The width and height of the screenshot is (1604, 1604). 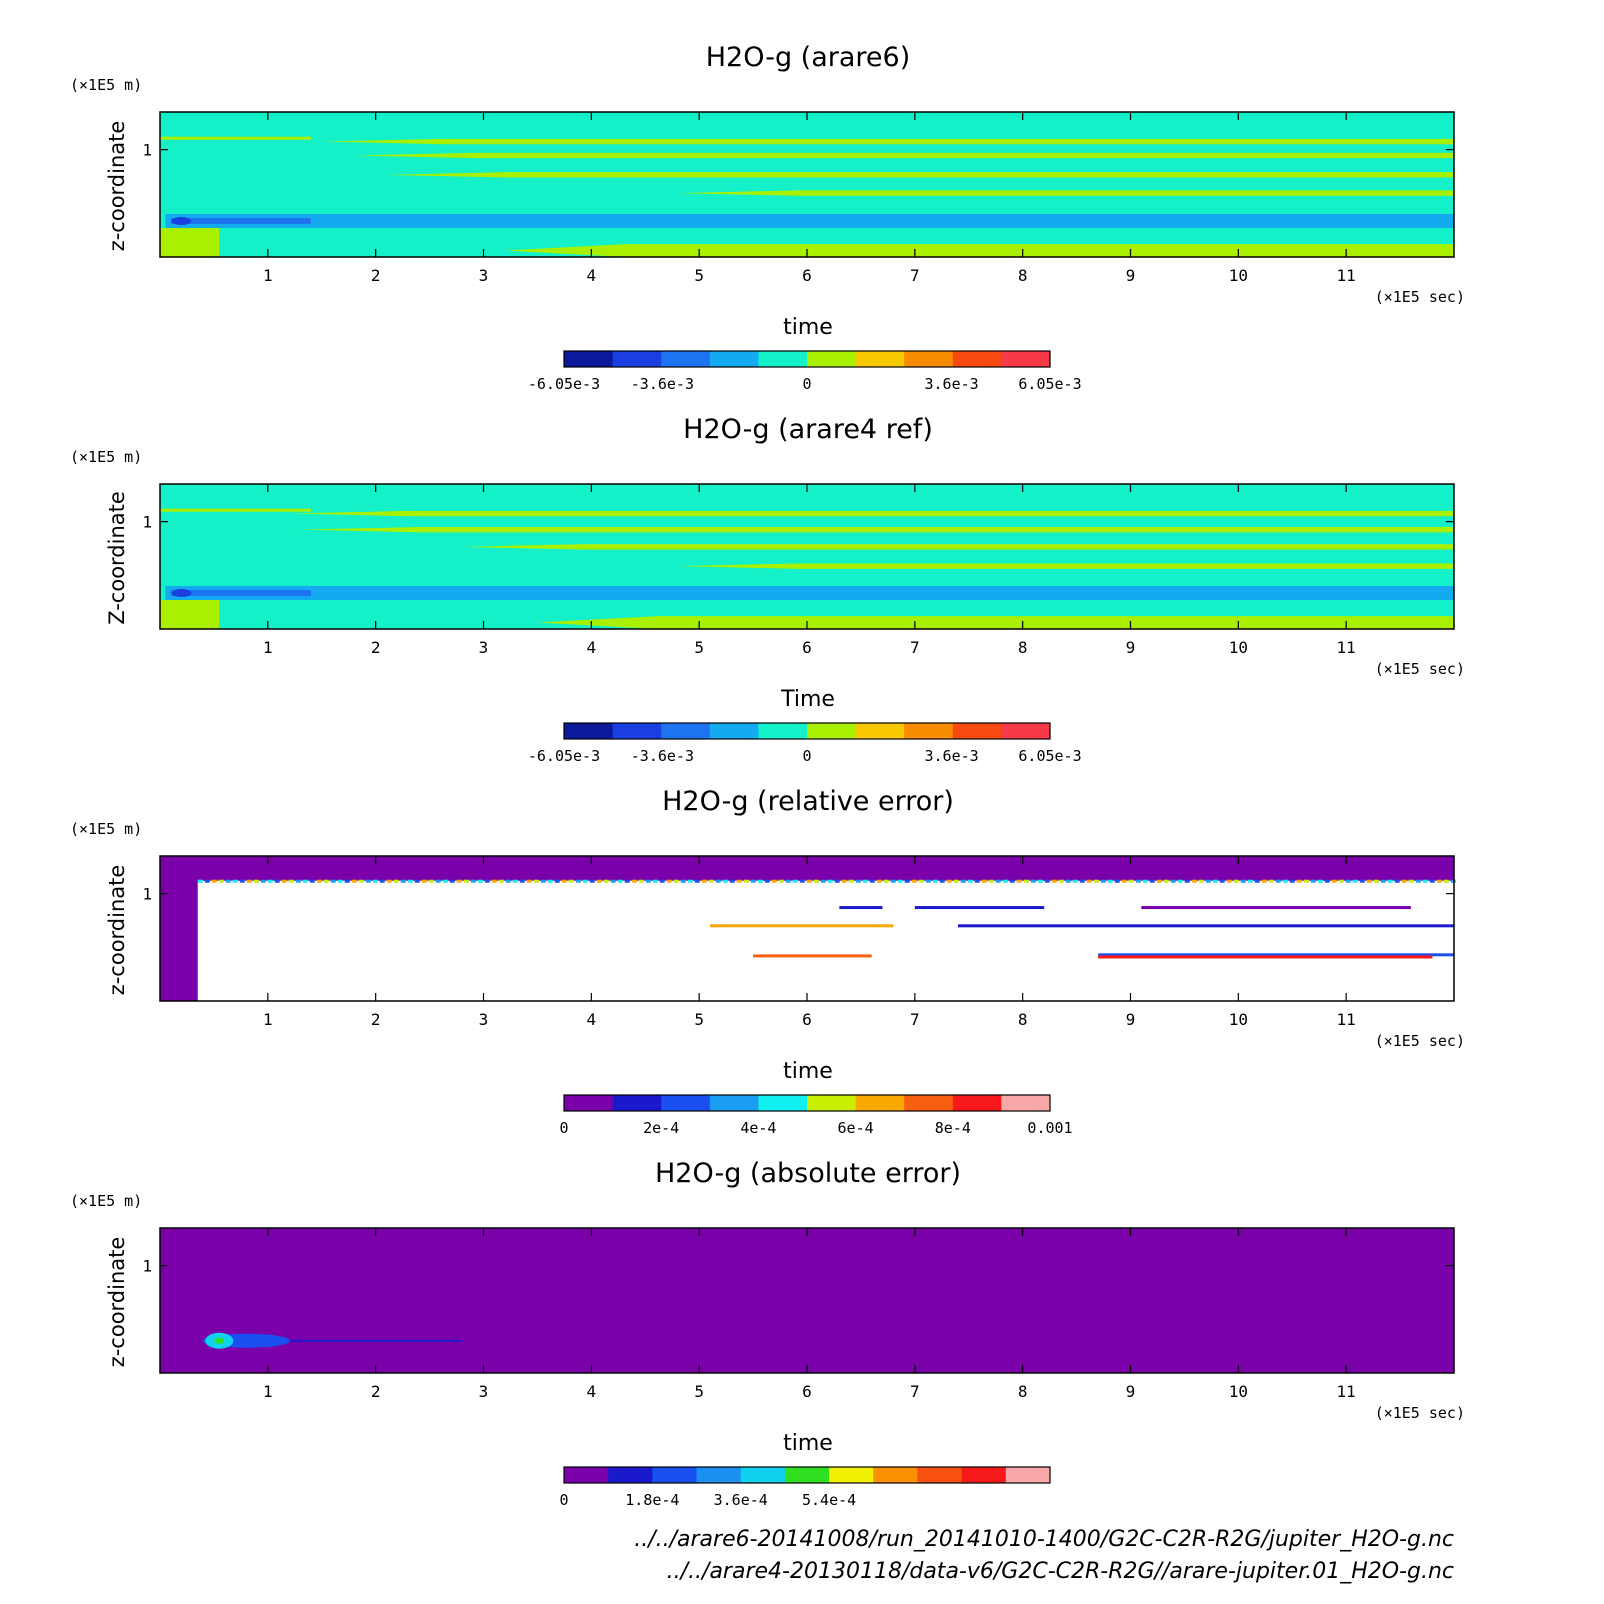 I want to click on x-tick-label: 10, so click(x=1238, y=647).